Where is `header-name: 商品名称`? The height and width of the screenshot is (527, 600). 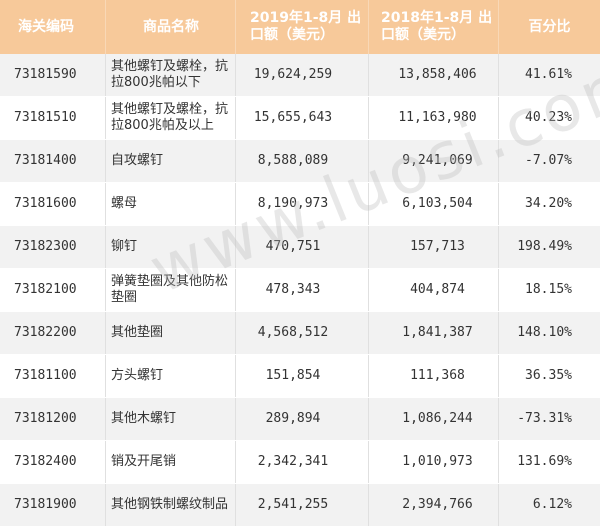
header-name: 商品名称 is located at coordinates (171, 27).